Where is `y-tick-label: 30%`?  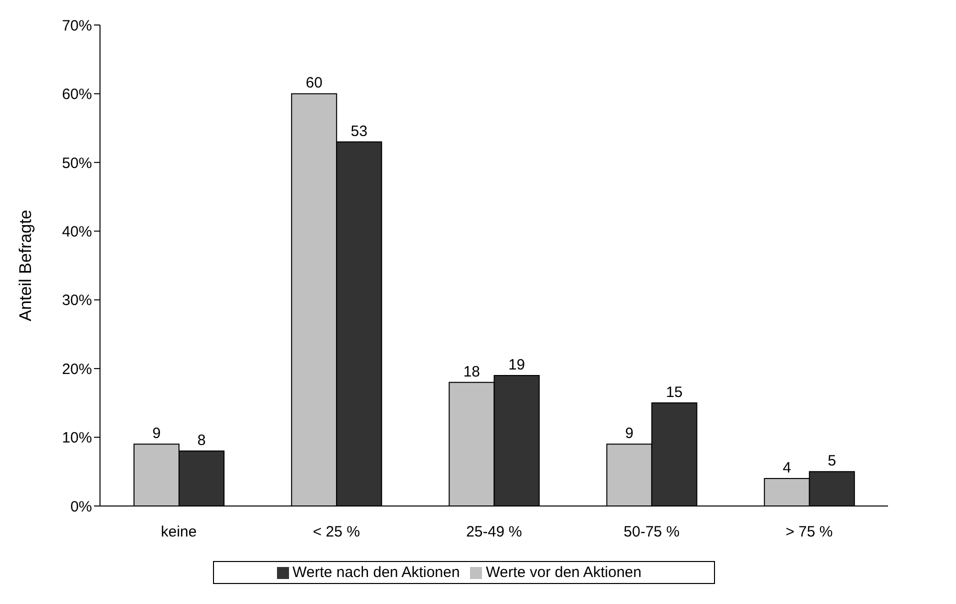 y-tick-label: 30% is located at coordinates (77, 301).